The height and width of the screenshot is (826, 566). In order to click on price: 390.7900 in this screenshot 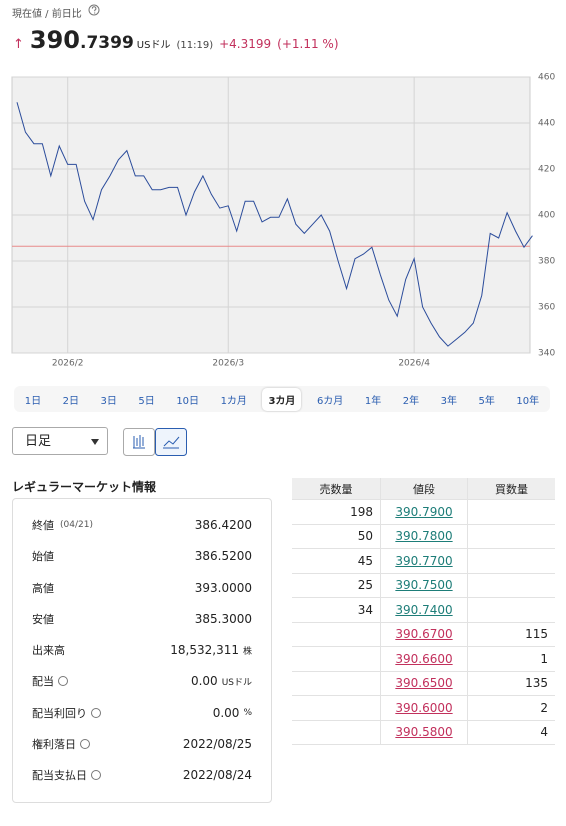, I will do `click(424, 511)`.